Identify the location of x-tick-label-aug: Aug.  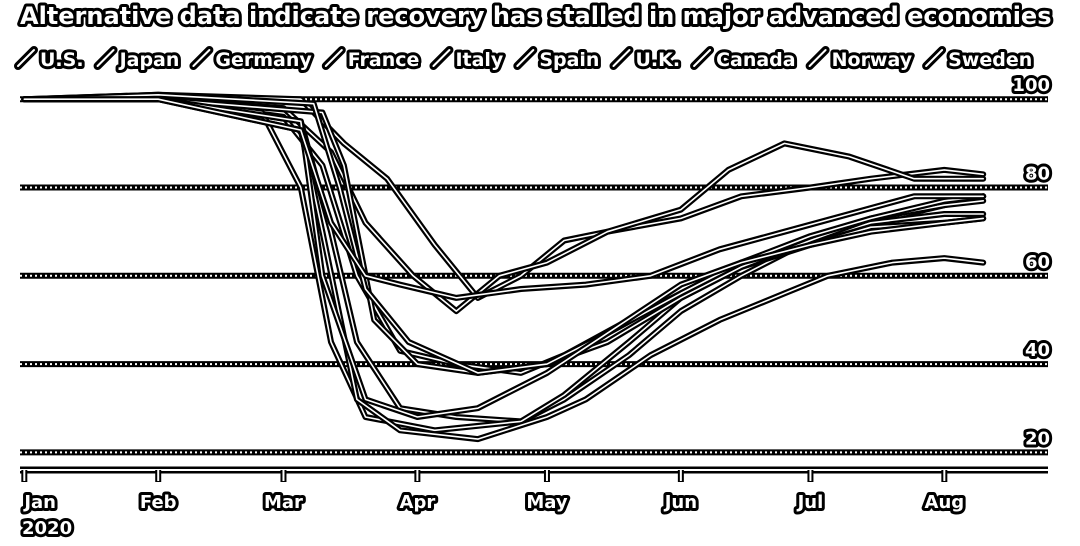
(945, 502).